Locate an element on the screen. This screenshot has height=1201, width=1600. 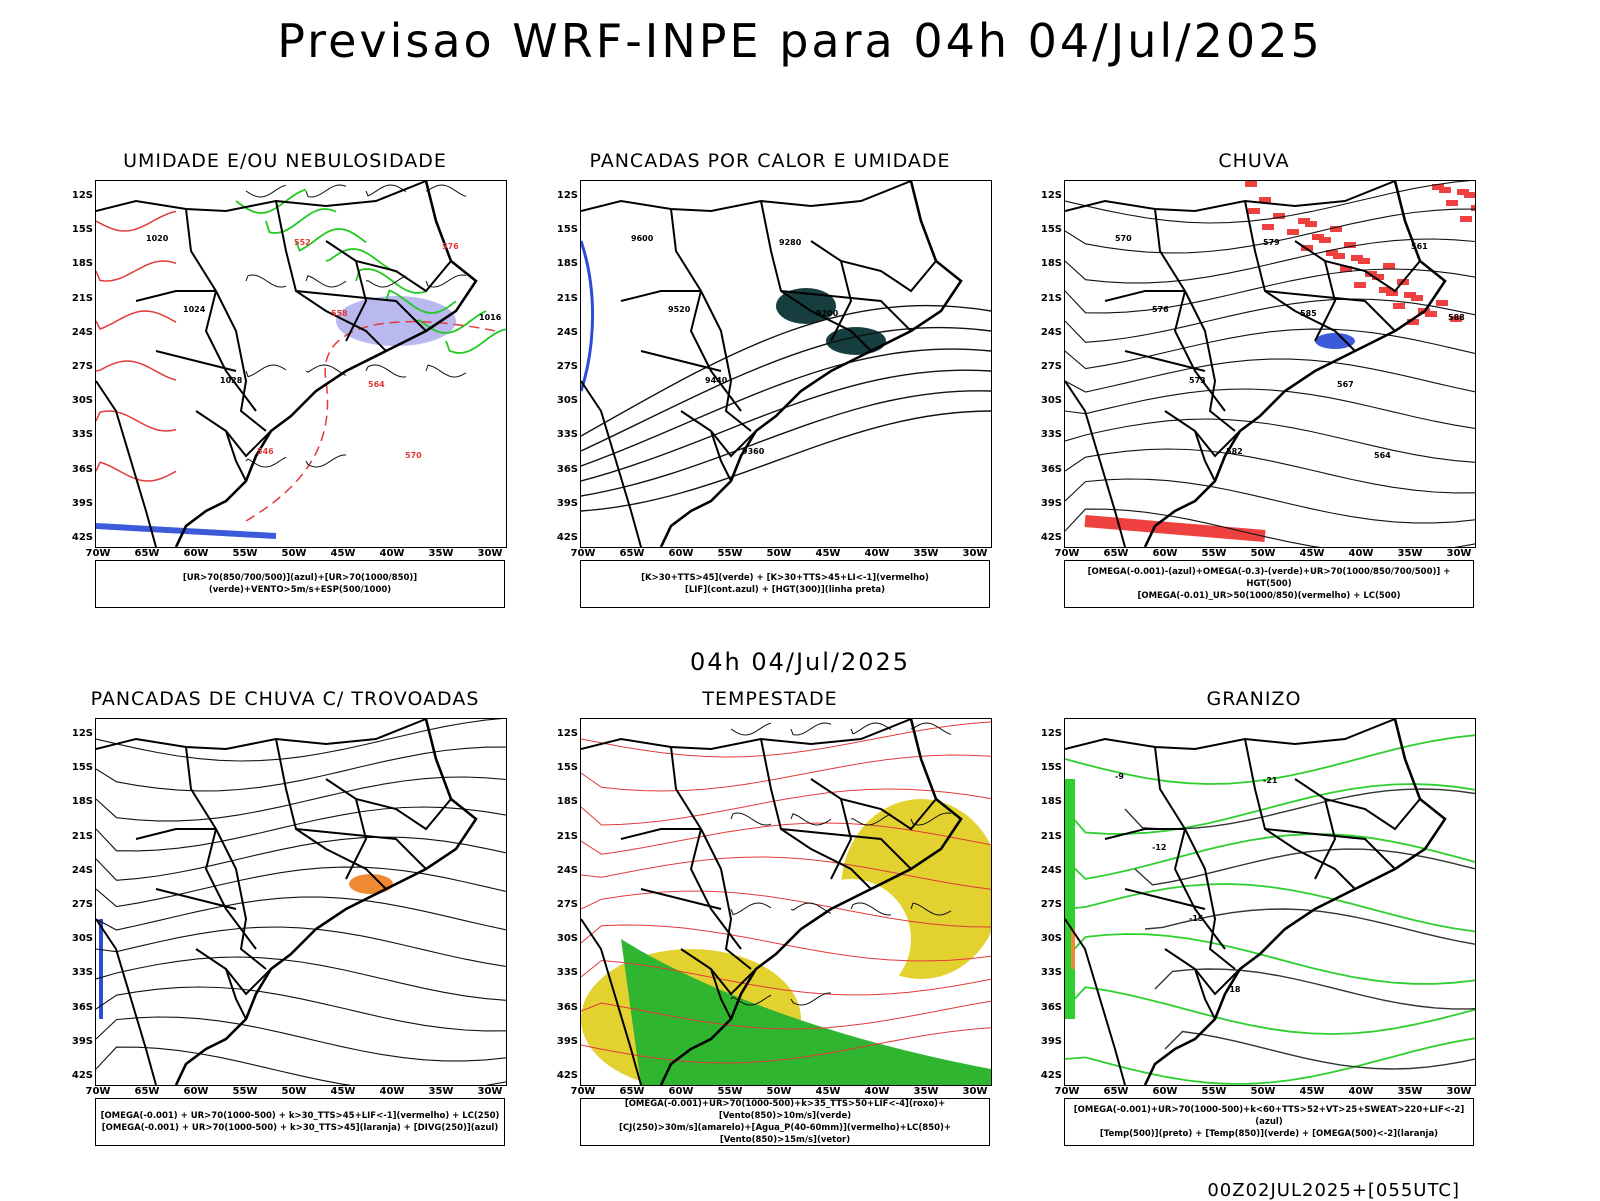
lat-tick-label: 27S is located at coordinates (82, 904).